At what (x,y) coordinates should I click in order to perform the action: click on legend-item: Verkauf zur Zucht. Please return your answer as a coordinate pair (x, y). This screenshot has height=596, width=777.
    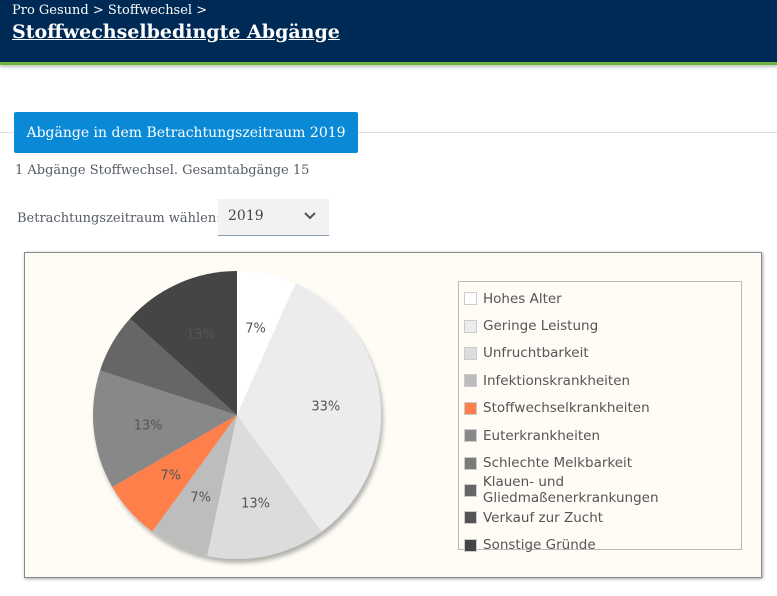
    Looking at the image, I should click on (600, 517).